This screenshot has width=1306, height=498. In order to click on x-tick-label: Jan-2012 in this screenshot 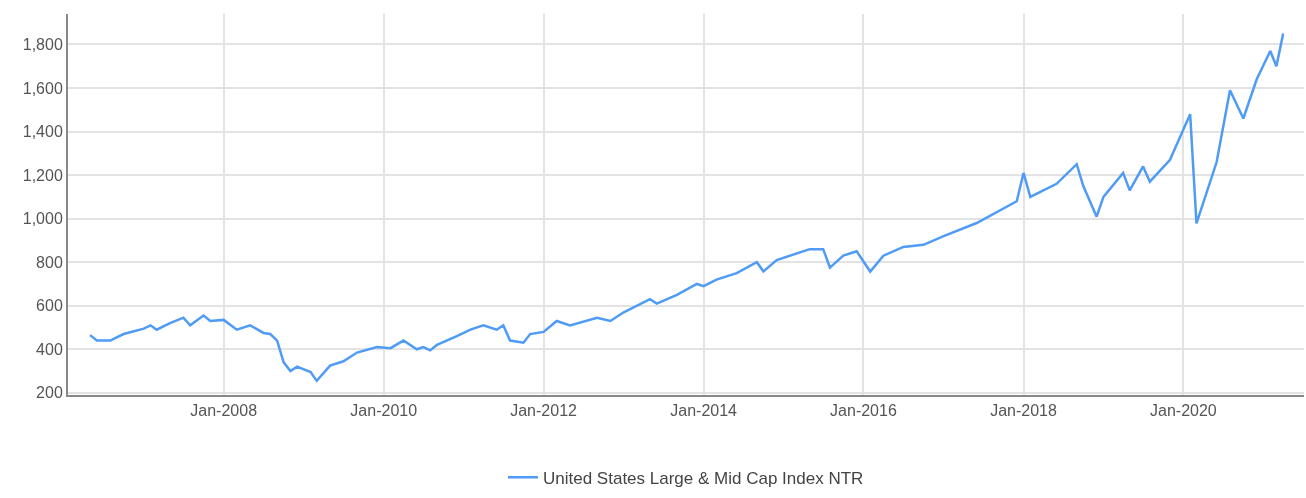, I will do `click(544, 411)`.